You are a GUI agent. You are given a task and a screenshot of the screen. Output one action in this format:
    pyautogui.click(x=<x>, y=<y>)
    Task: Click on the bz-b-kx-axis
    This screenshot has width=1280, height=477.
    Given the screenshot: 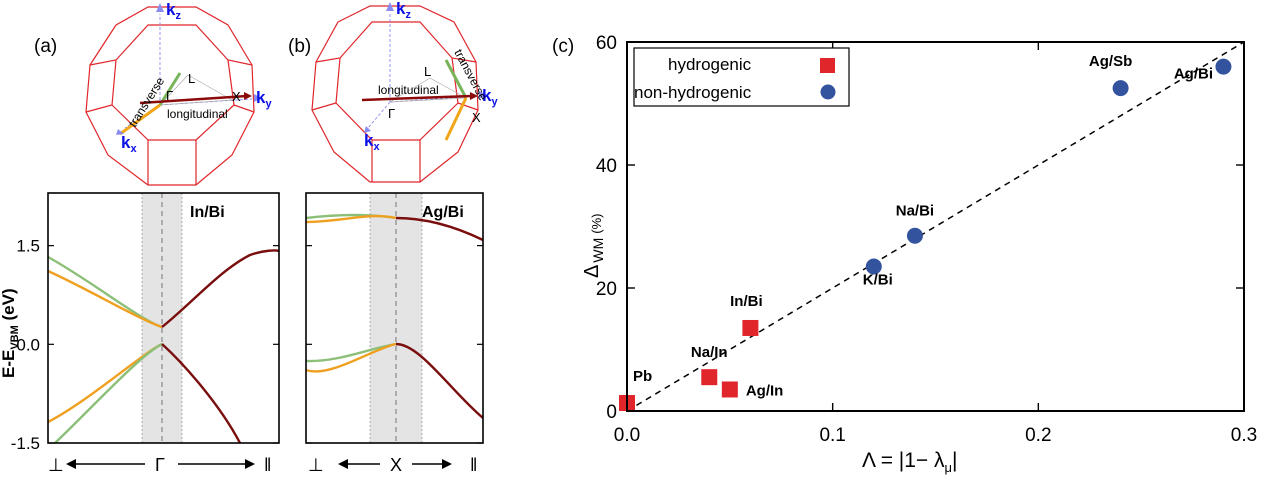 What is the action you would take?
    pyautogui.click(x=379, y=115)
    